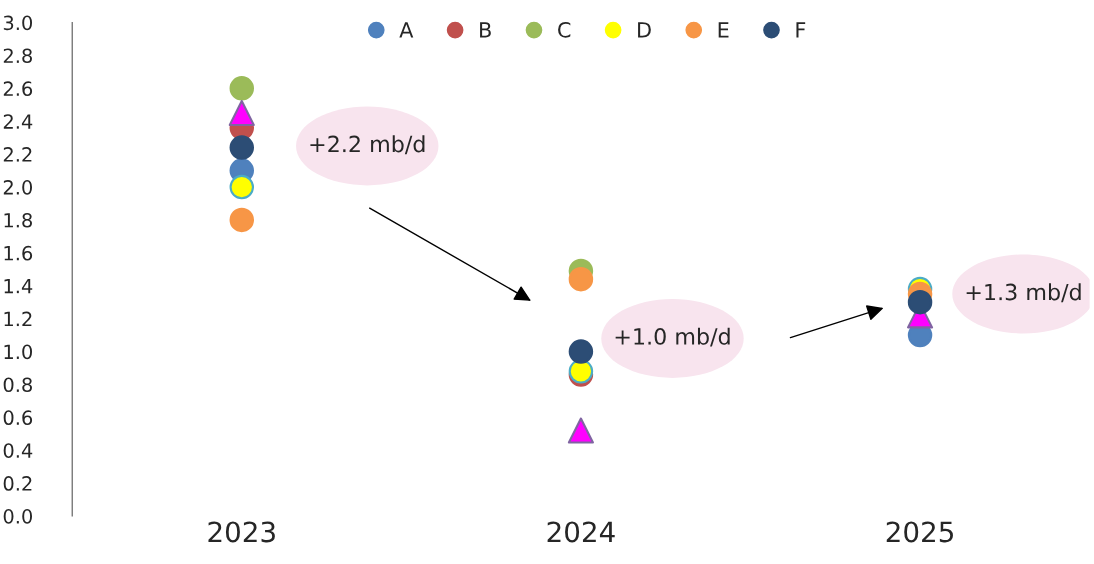 This screenshot has width=1094, height=564. Describe the element at coordinates (723, 30) in the screenshot. I see `legend-label: E` at that location.